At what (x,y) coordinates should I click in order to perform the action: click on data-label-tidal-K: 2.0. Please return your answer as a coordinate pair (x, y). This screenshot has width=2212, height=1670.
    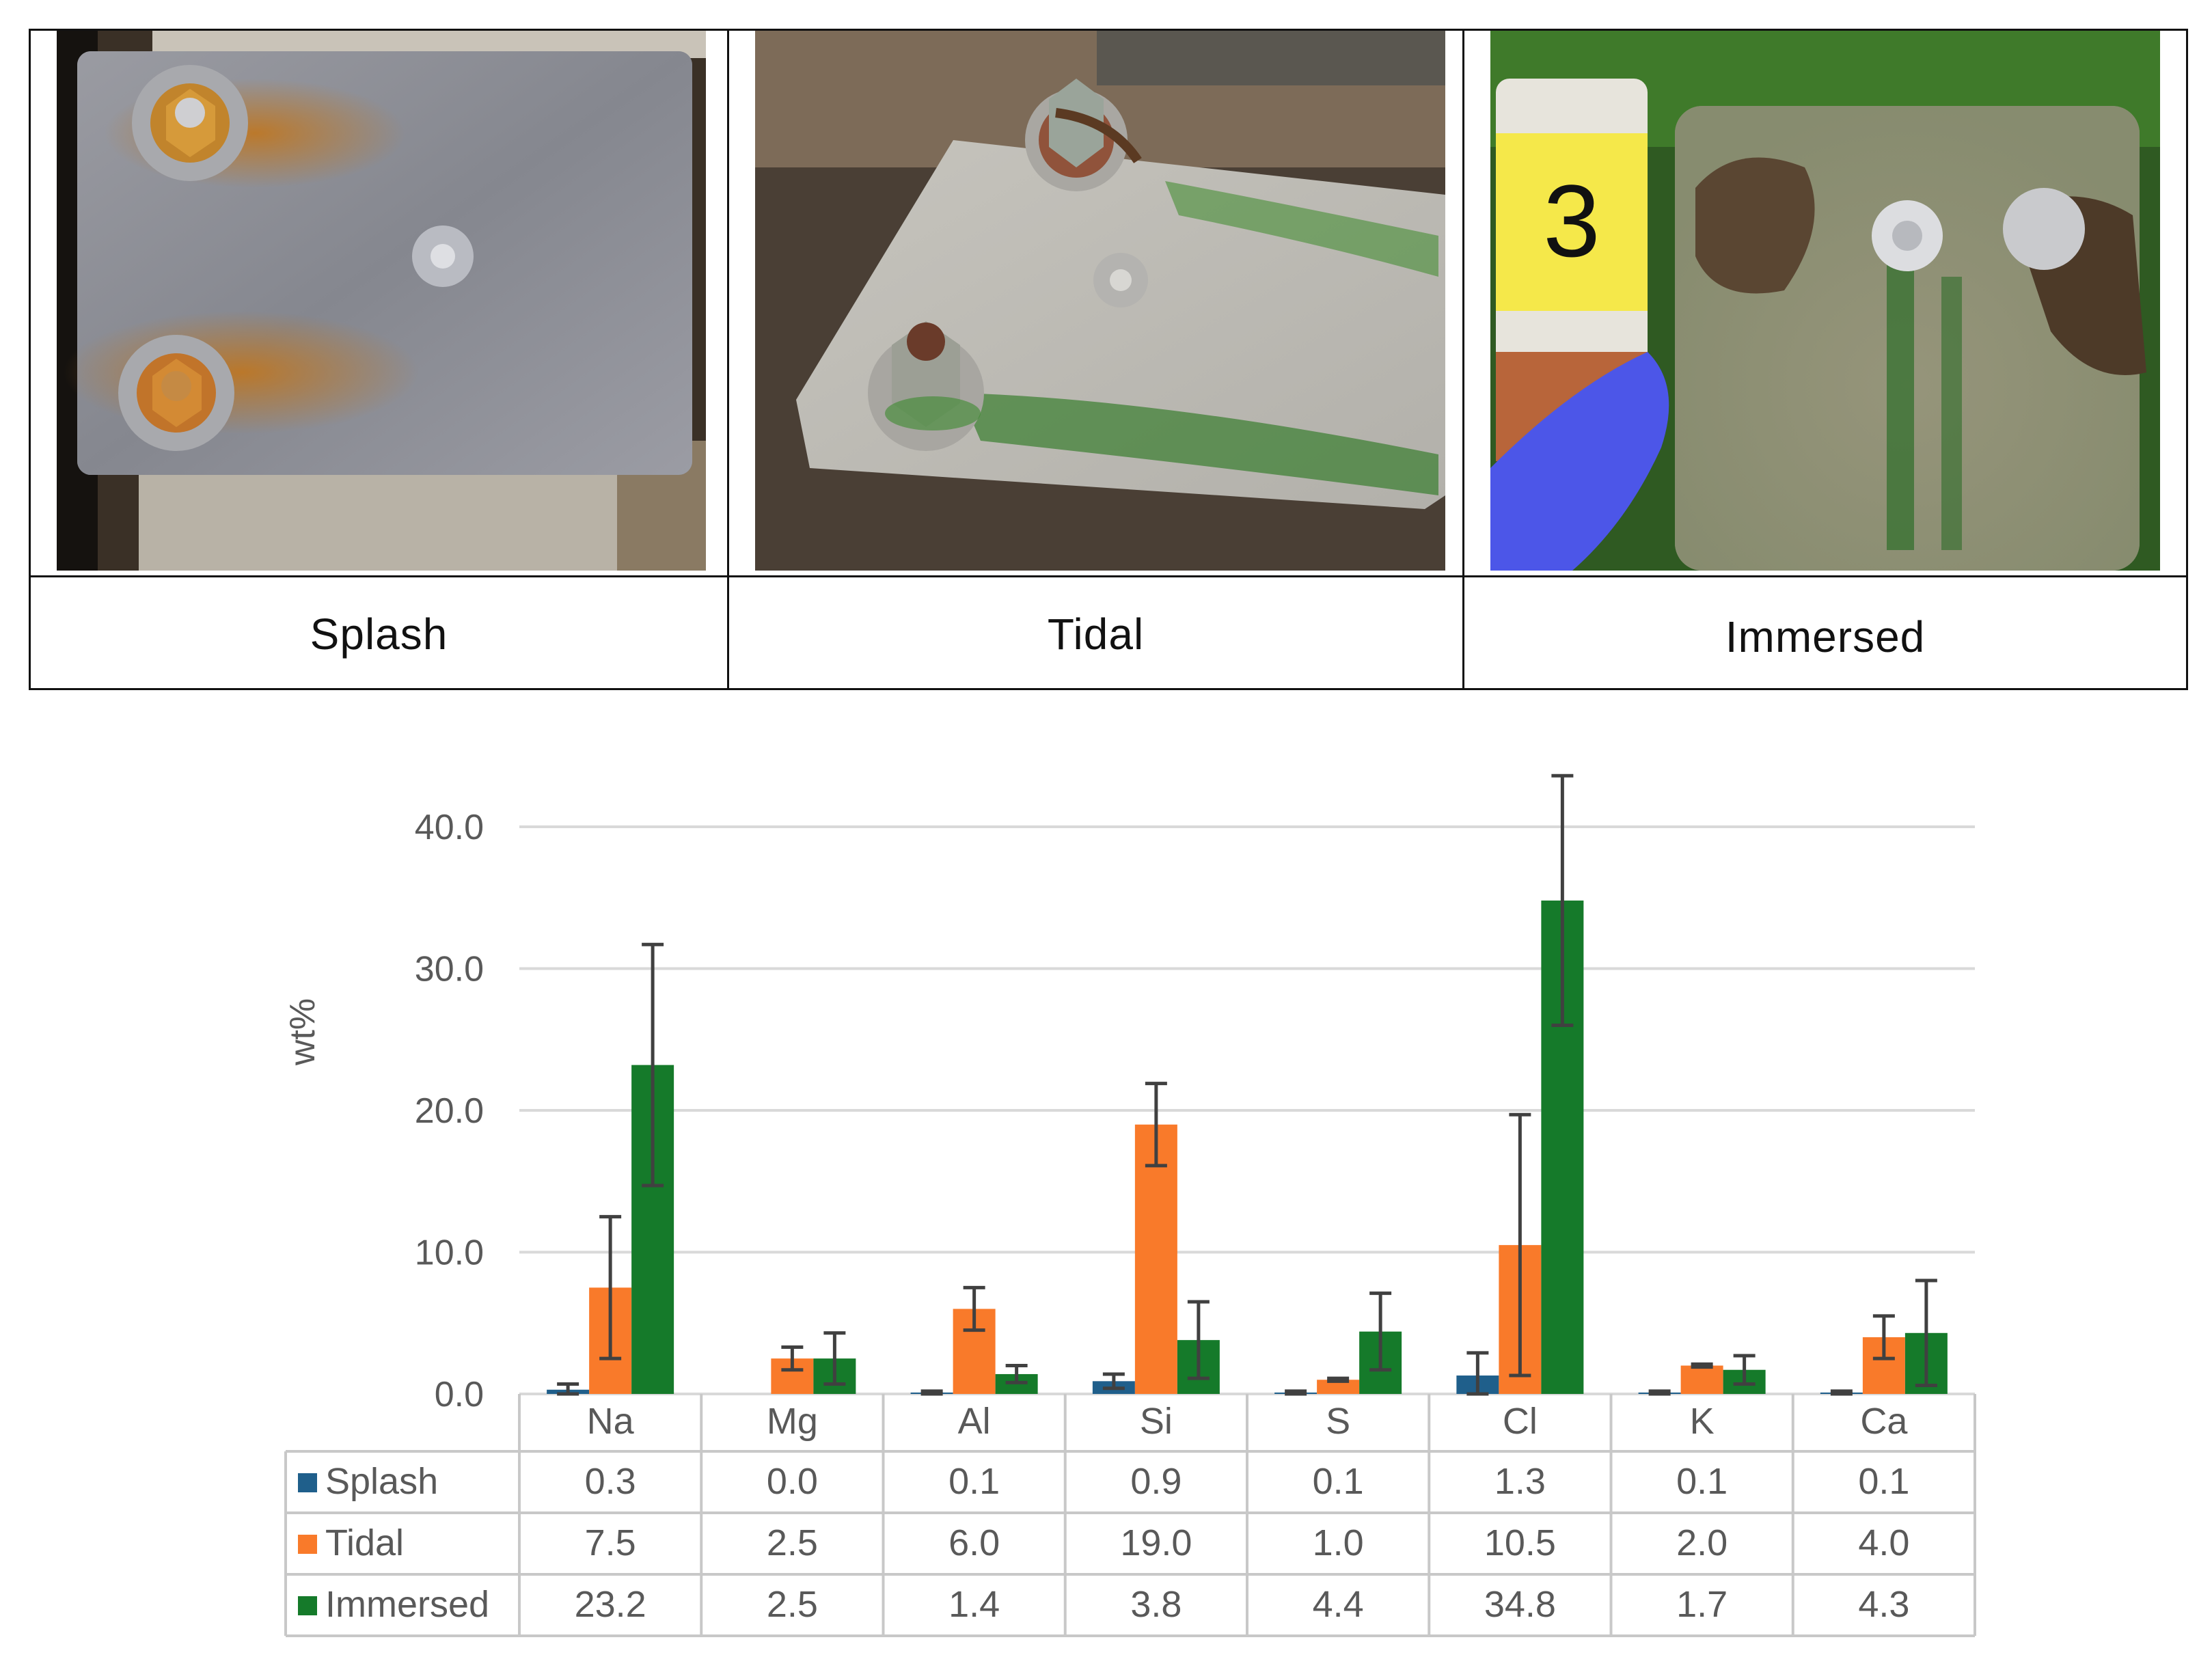
    Looking at the image, I should click on (1702, 1542).